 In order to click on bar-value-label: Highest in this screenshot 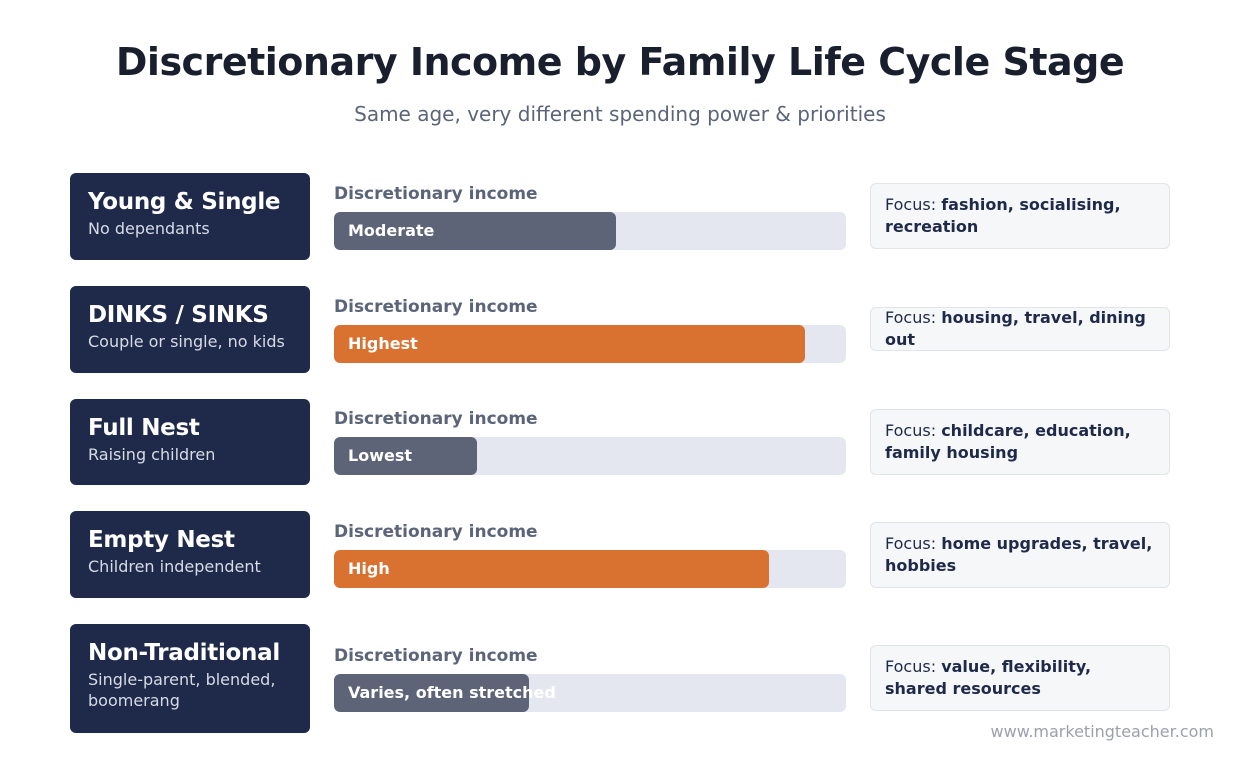, I will do `click(383, 343)`.